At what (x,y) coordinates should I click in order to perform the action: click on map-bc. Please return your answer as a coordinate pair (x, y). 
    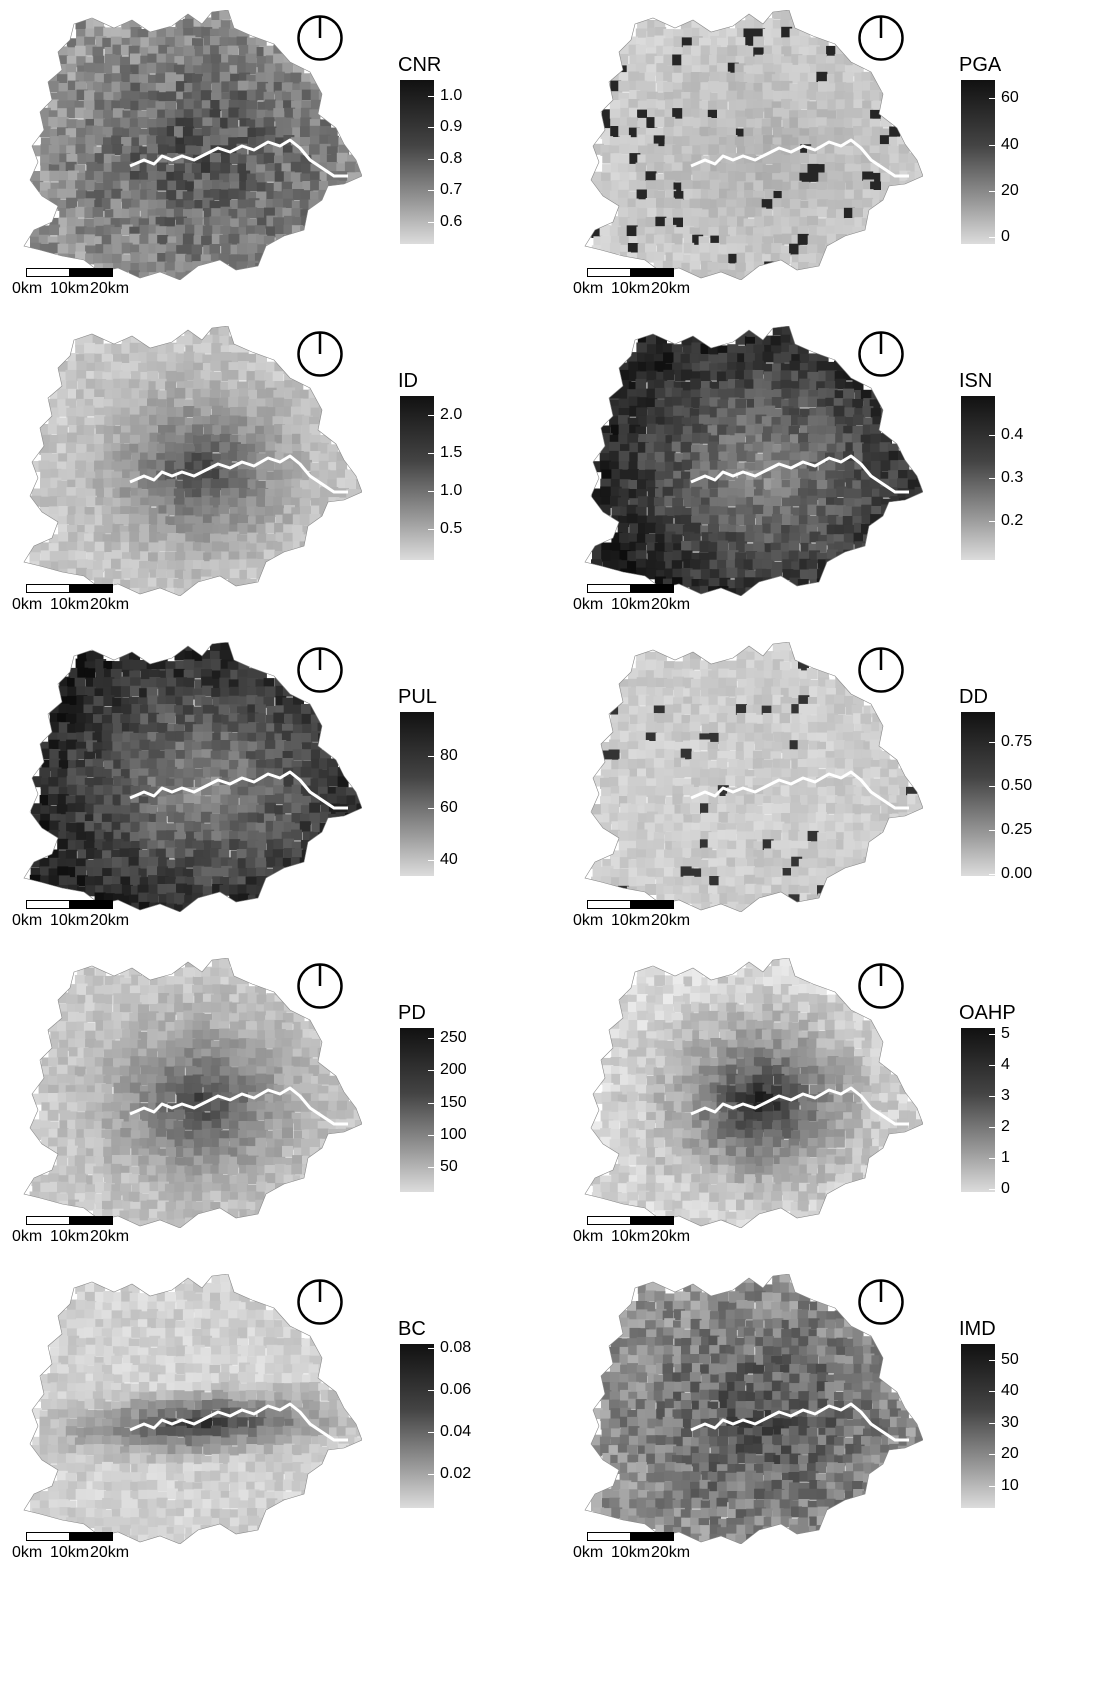
    Looking at the image, I should click on (192, 1409).